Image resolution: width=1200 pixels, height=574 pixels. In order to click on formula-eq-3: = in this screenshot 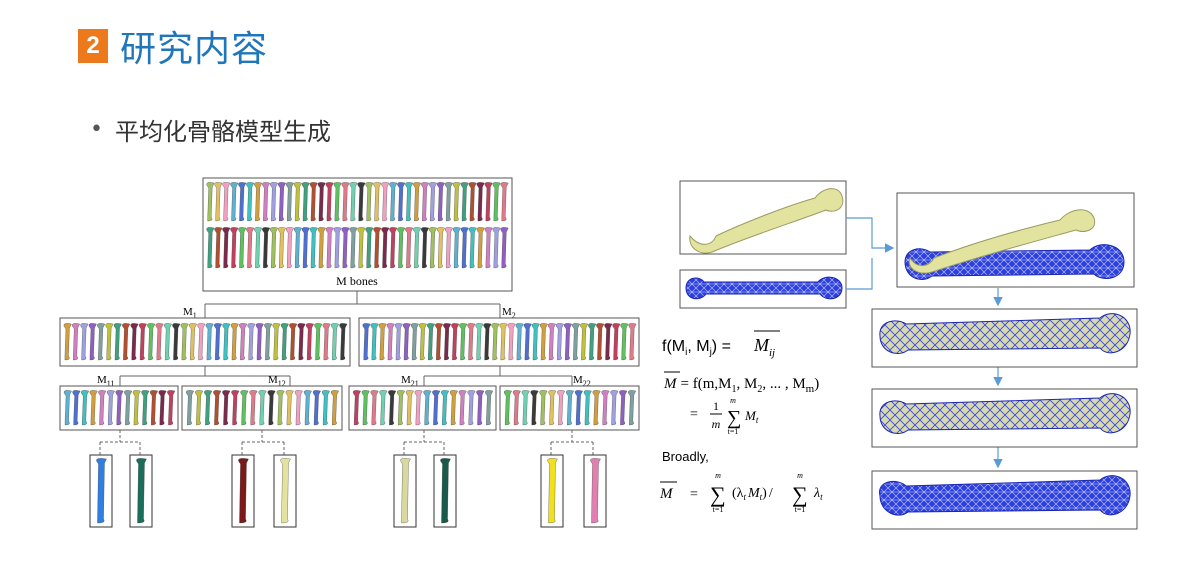, I will do `click(694, 494)`.